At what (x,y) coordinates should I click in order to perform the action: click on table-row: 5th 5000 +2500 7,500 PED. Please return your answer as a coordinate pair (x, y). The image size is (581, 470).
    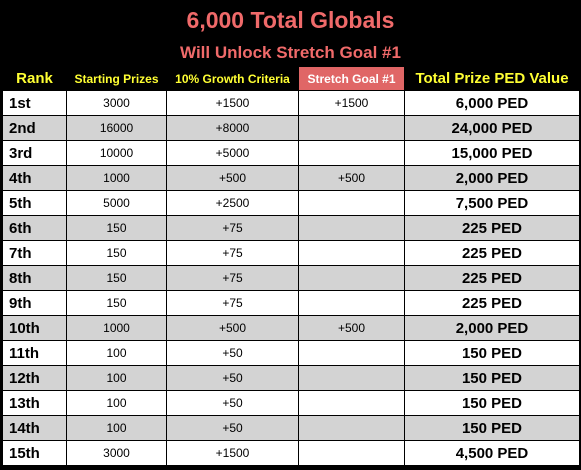
    Looking at the image, I should click on (291, 203).